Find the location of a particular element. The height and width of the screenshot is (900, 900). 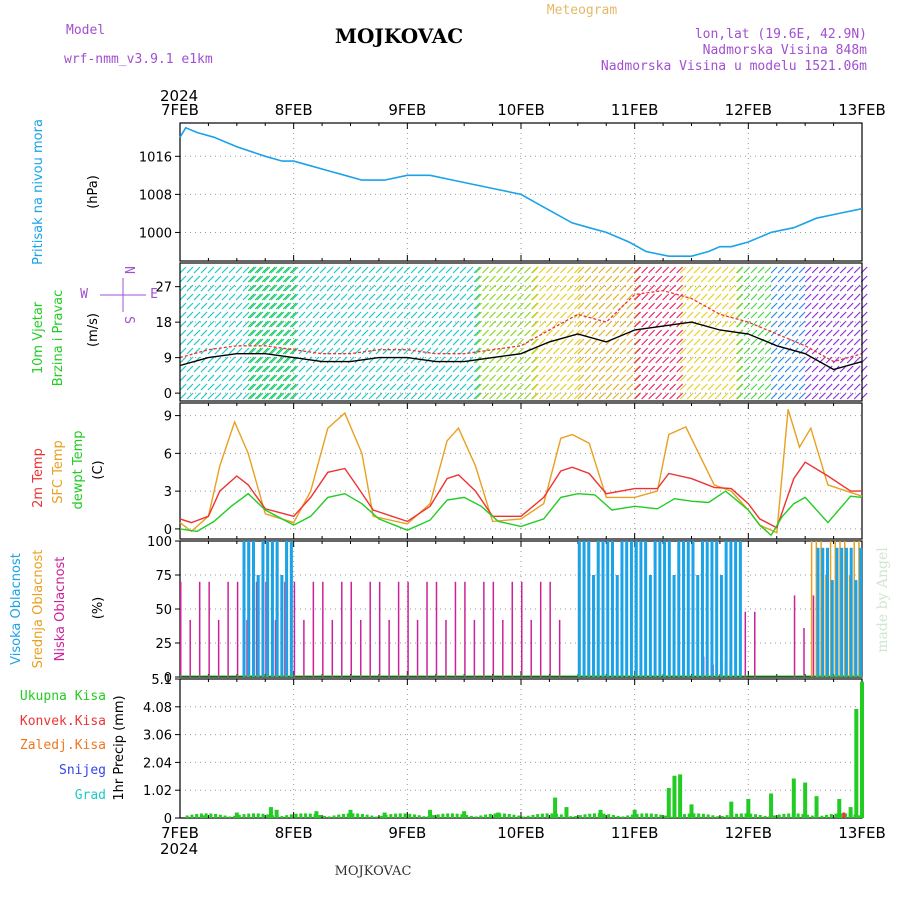

temp-2m-line is located at coordinates (520, 495).